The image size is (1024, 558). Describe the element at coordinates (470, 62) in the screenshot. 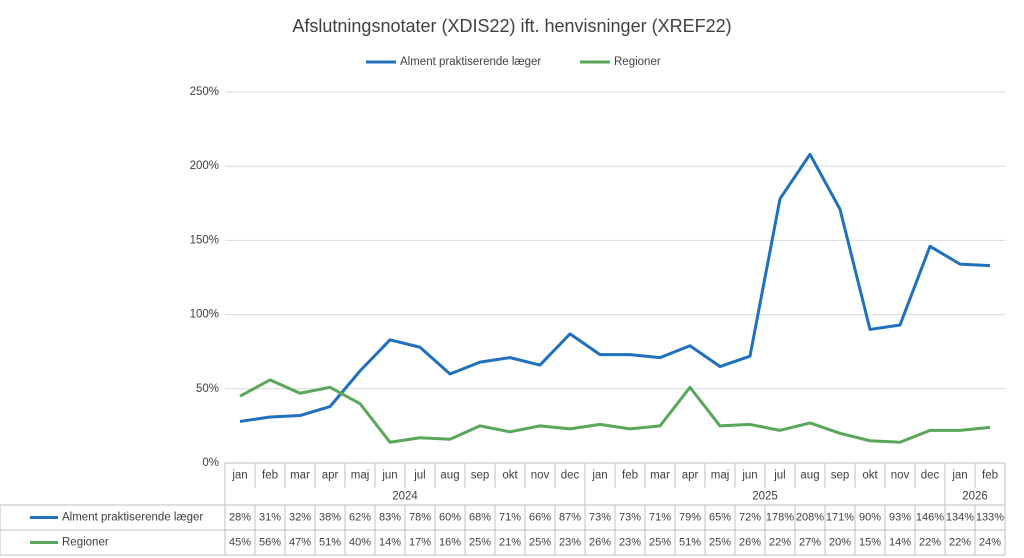

I see `legend-label: Alment praktiserende læger` at that location.